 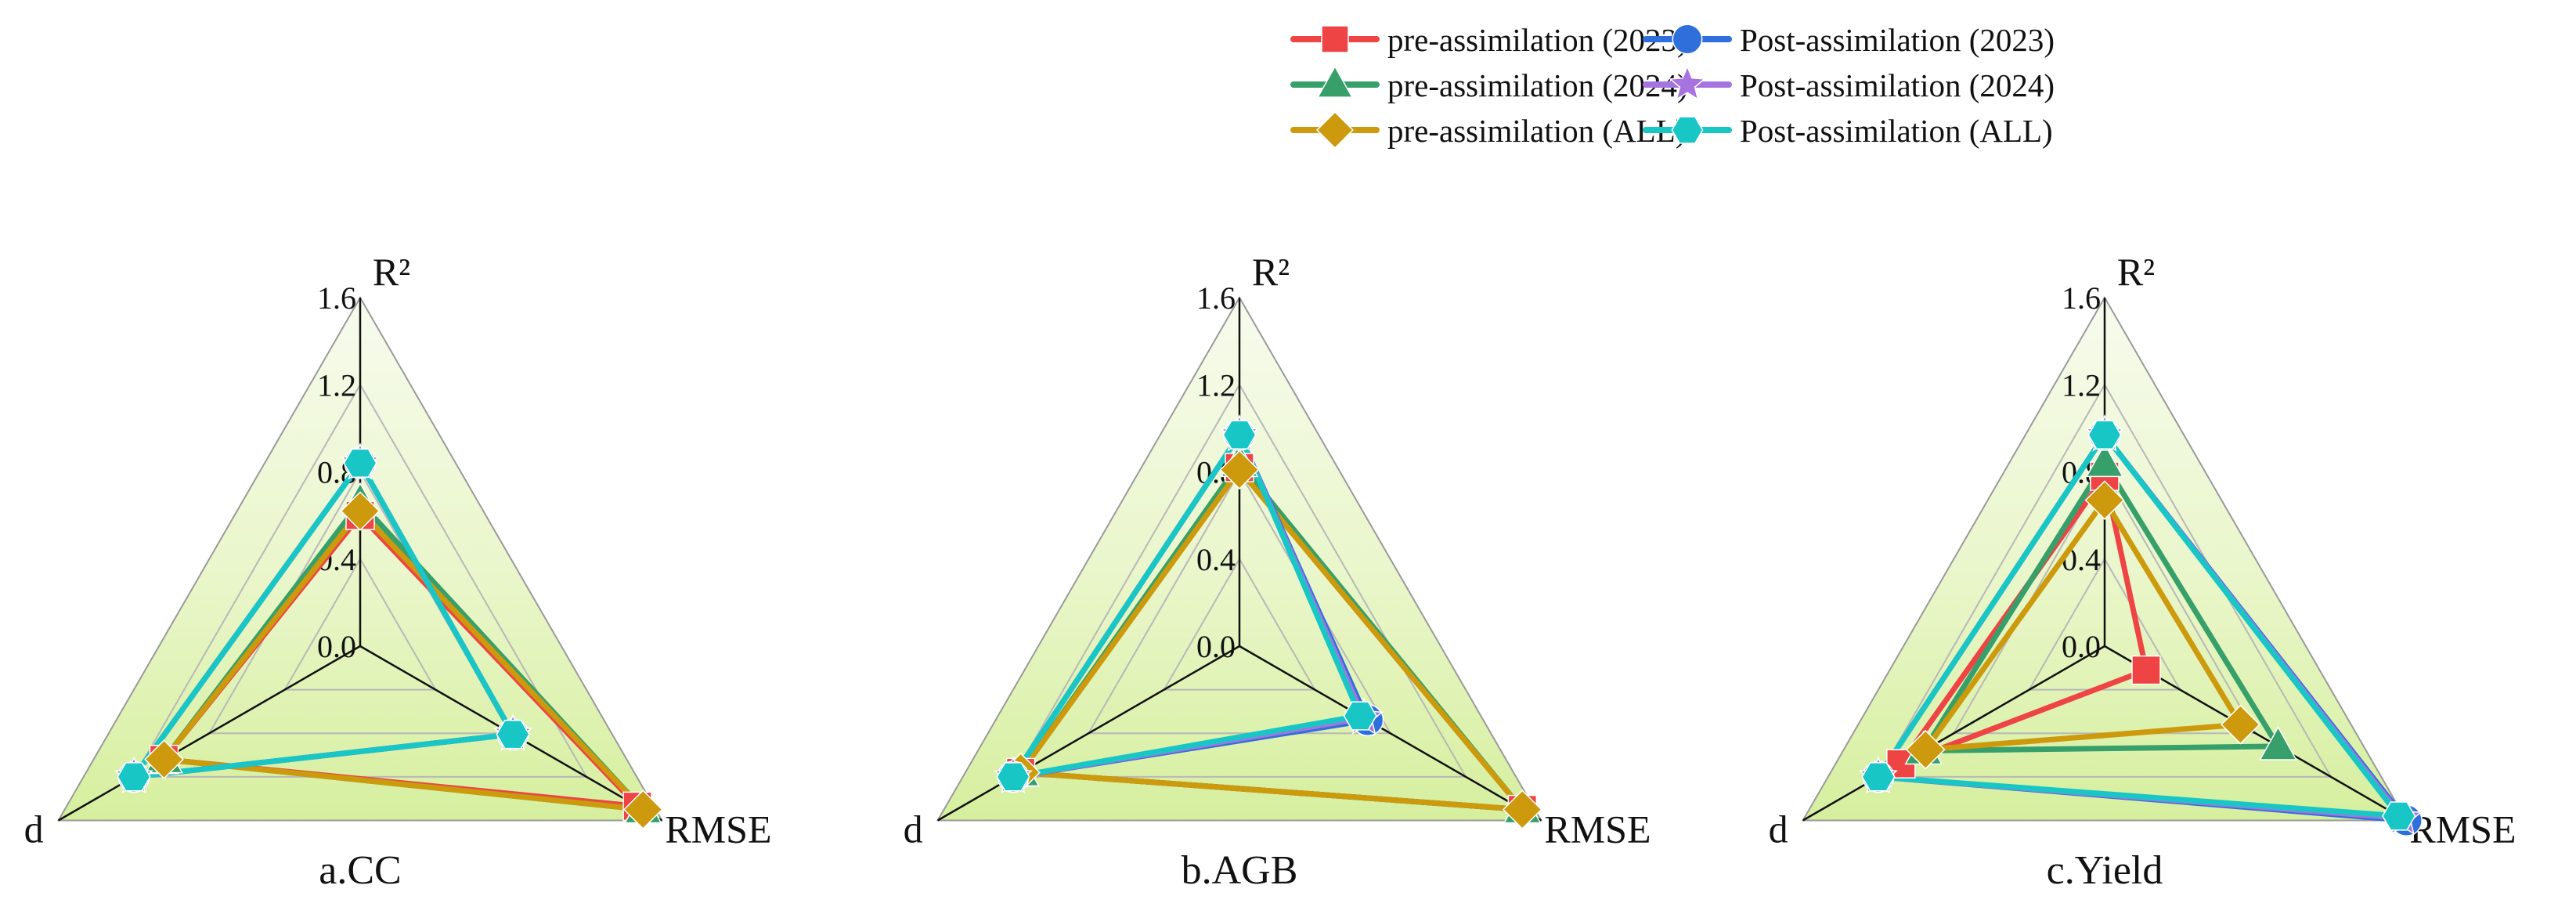 I want to click on panel-title: a.CC, so click(x=360, y=871).